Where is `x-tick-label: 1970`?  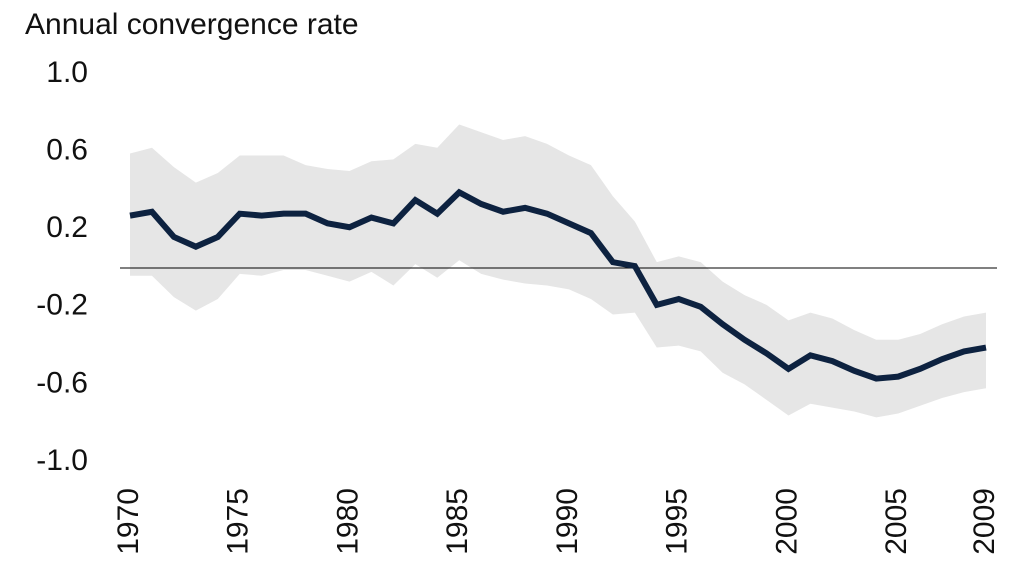 x-tick-label: 1970 is located at coordinates (128, 521).